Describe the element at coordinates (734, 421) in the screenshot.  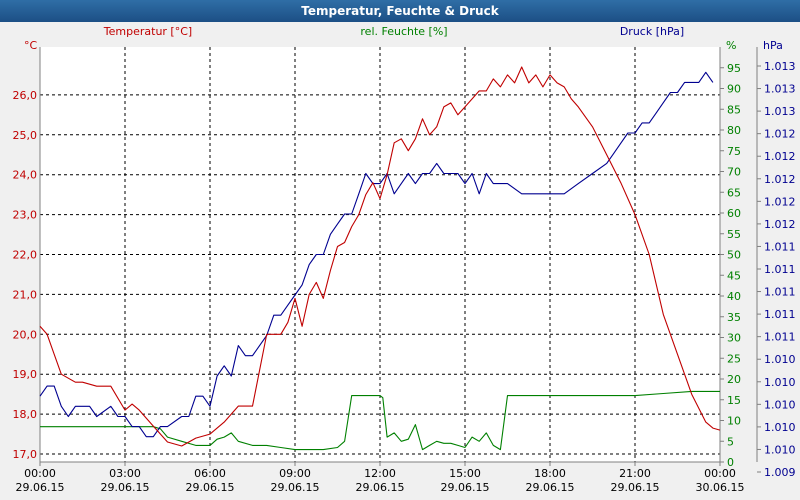
I see `humidity-tick-label: 10` at that location.